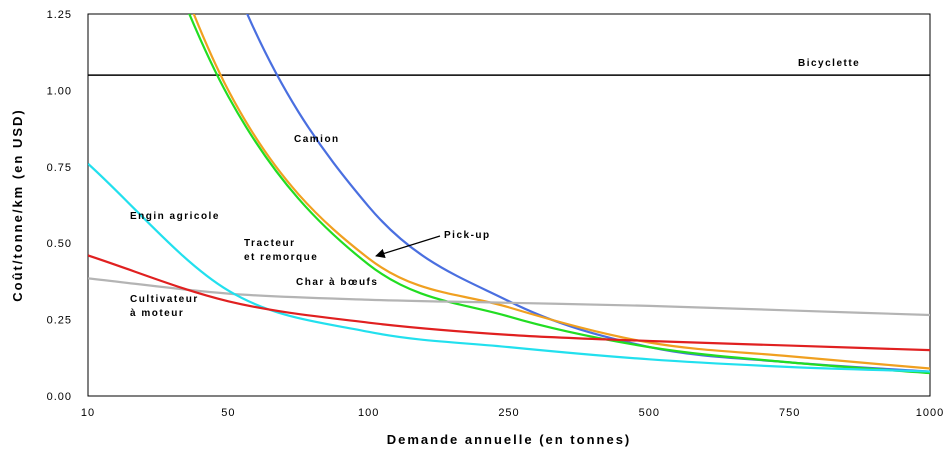 The height and width of the screenshot is (457, 947). What do you see at coordinates (59, 168) in the screenshot?
I see `y-tick-label: 0.75` at bounding box center [59, 168].